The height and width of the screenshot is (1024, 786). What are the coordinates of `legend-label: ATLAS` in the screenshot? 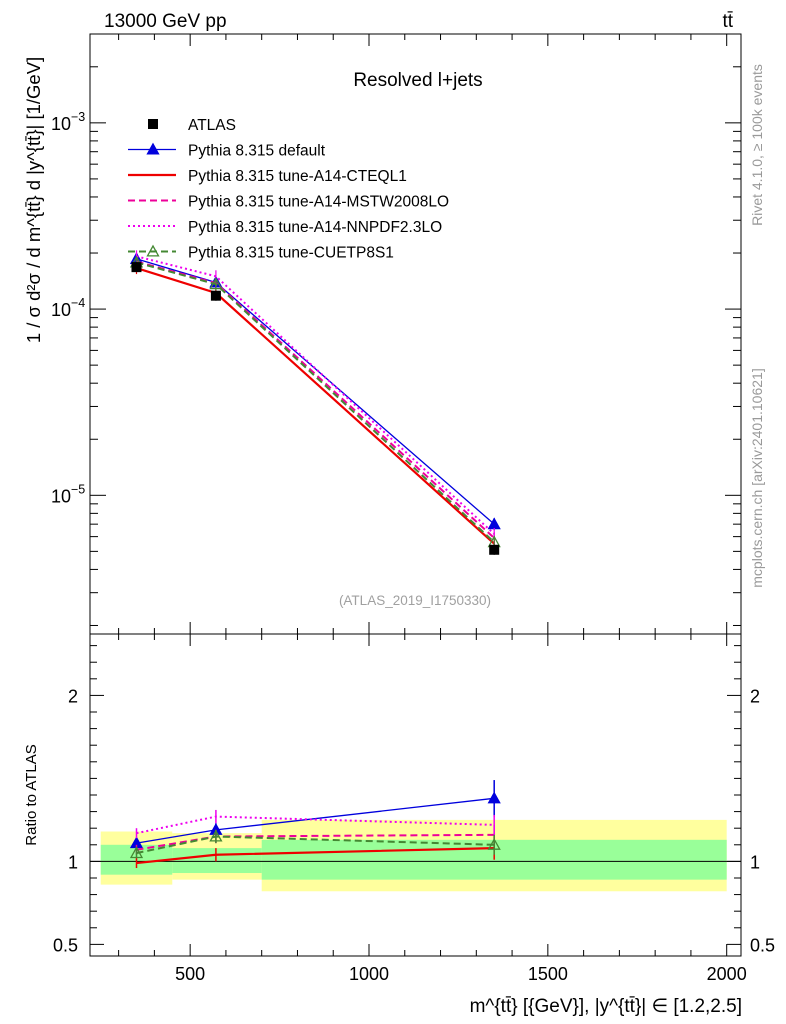 It's located at (212, 125).